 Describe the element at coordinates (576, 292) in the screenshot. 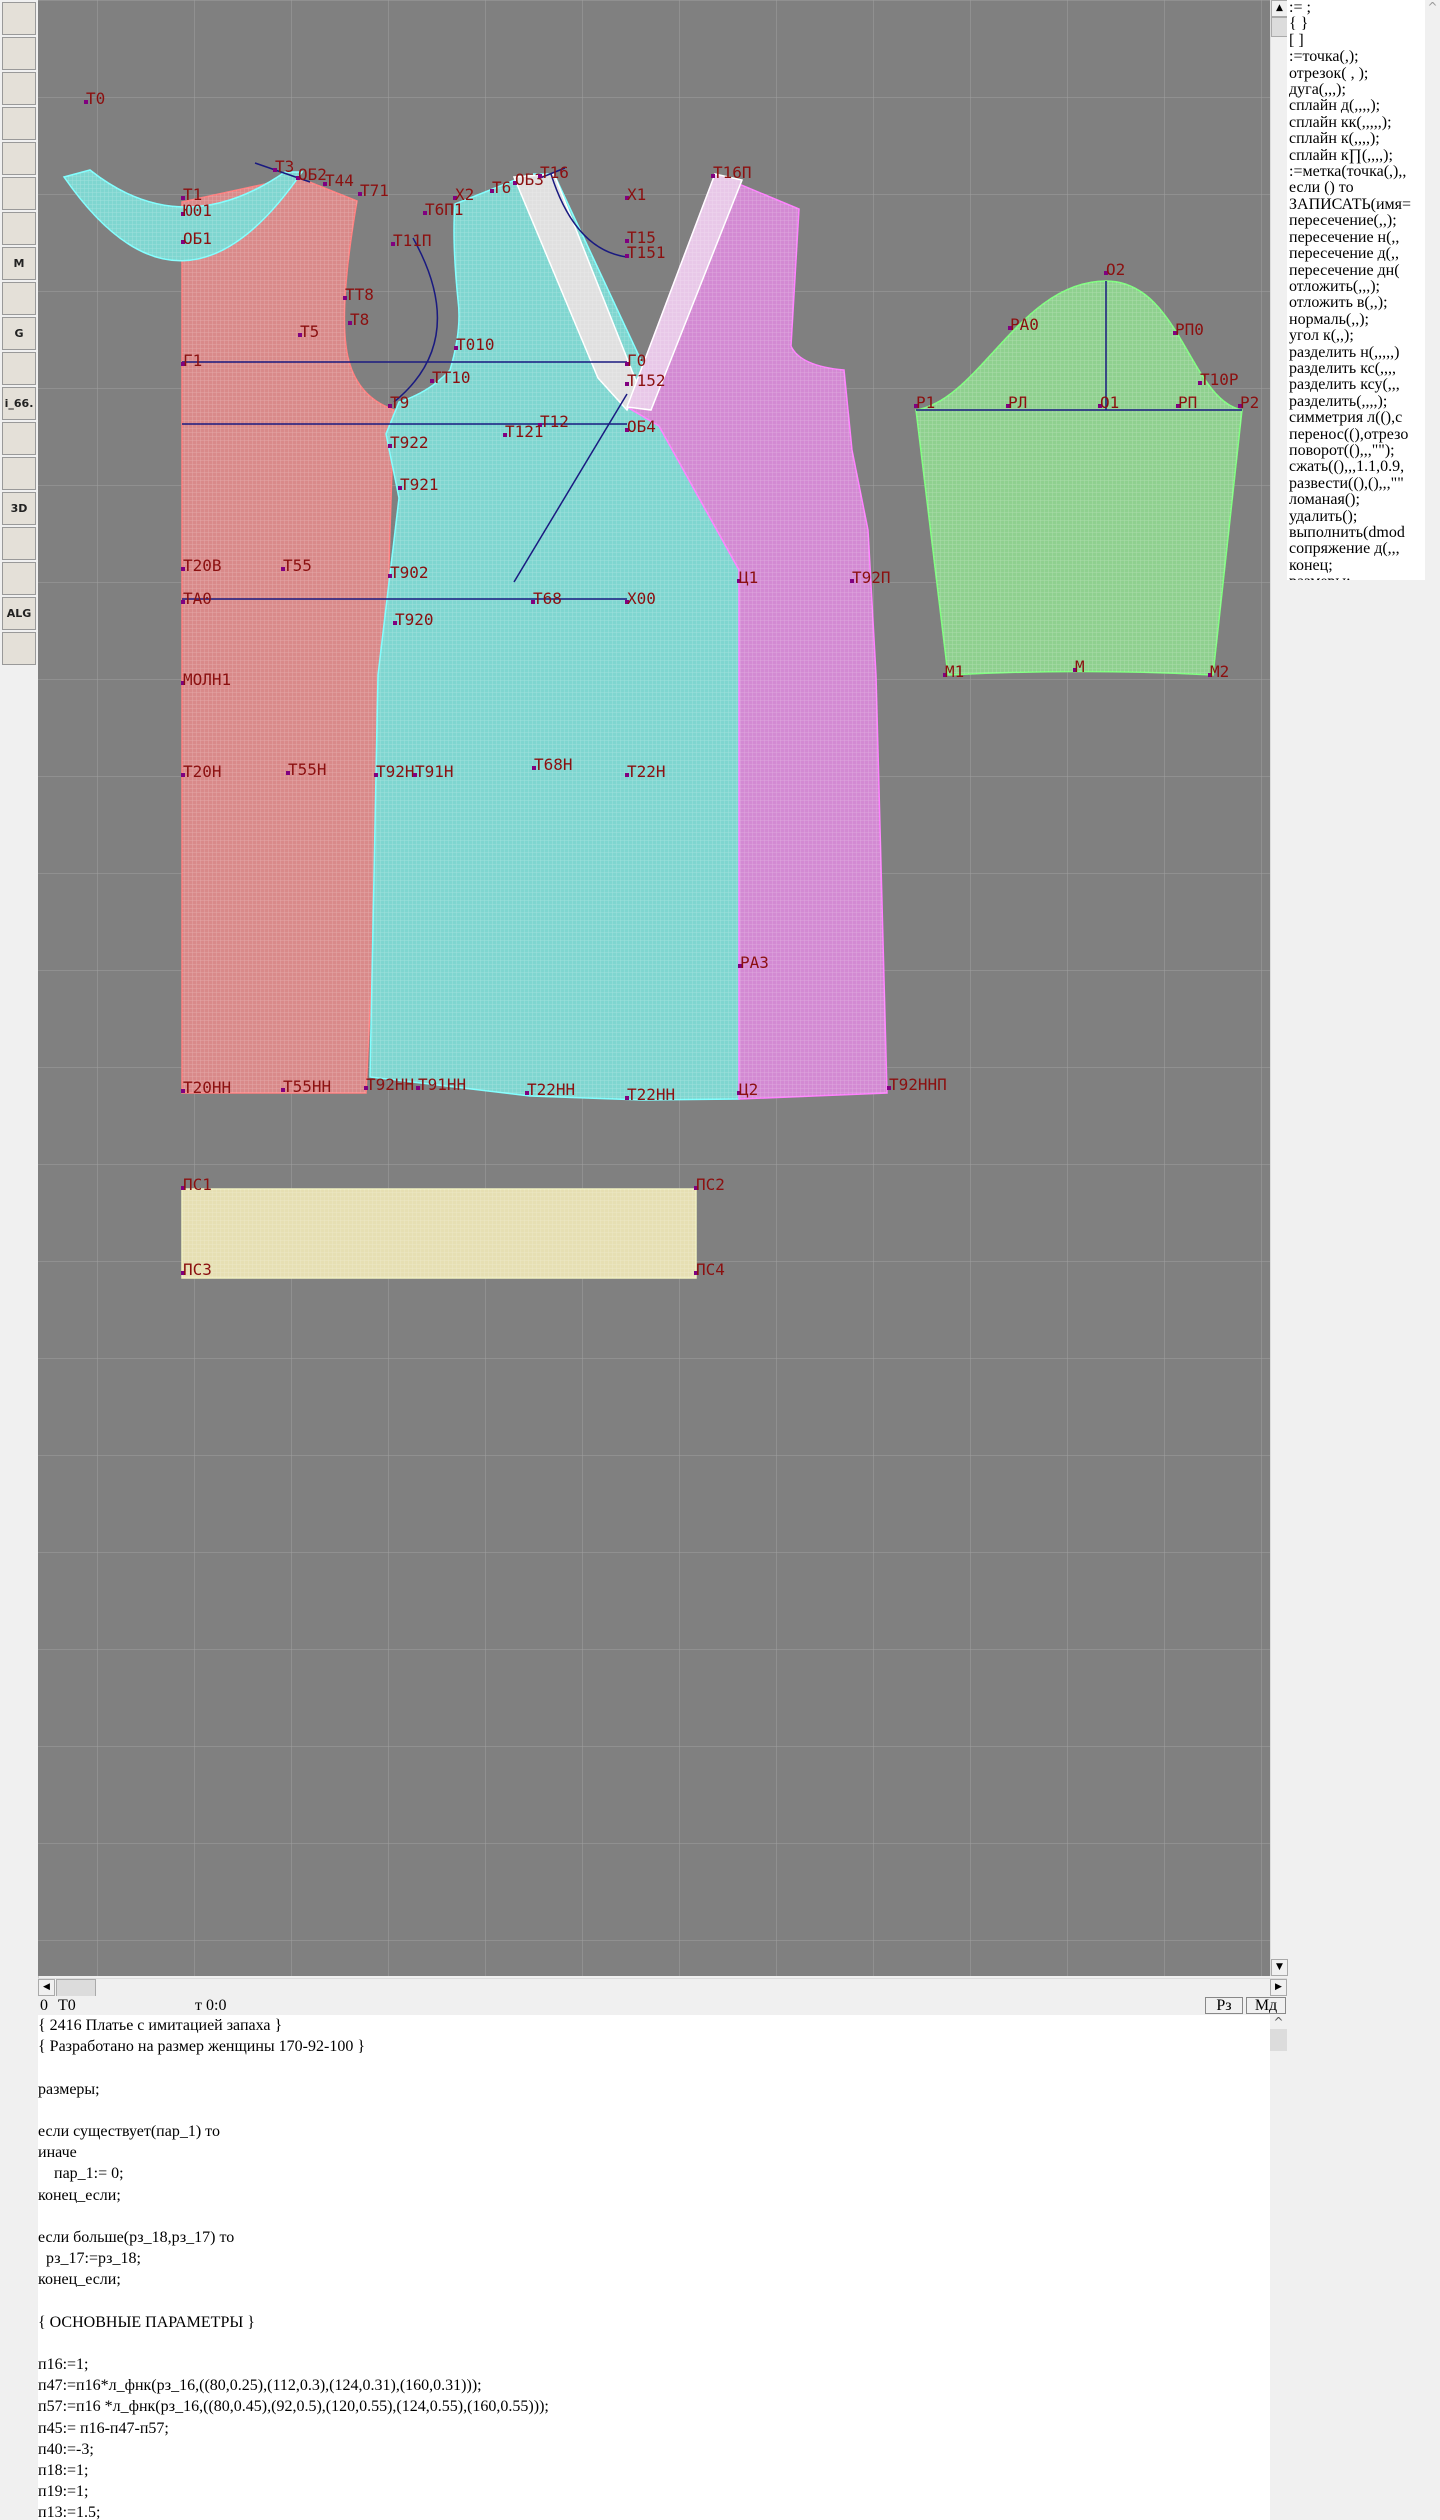

I see `front-facing-strip` at that location.